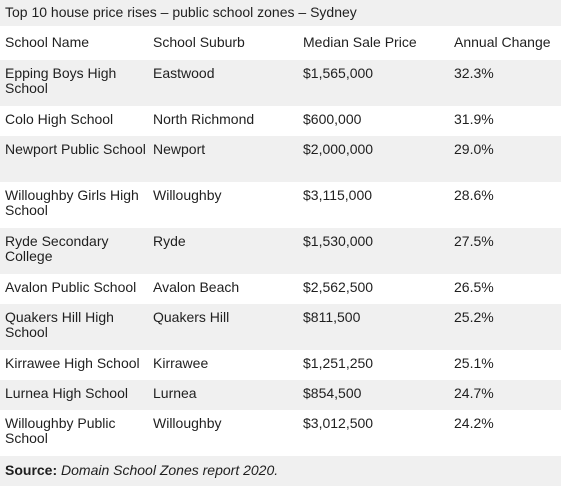 The width and height of the screenshot is (561, 488). Describe the element at coordinates (474, 423) in the screenshot. I see `annual-change-cell: 24.2%` at that location.